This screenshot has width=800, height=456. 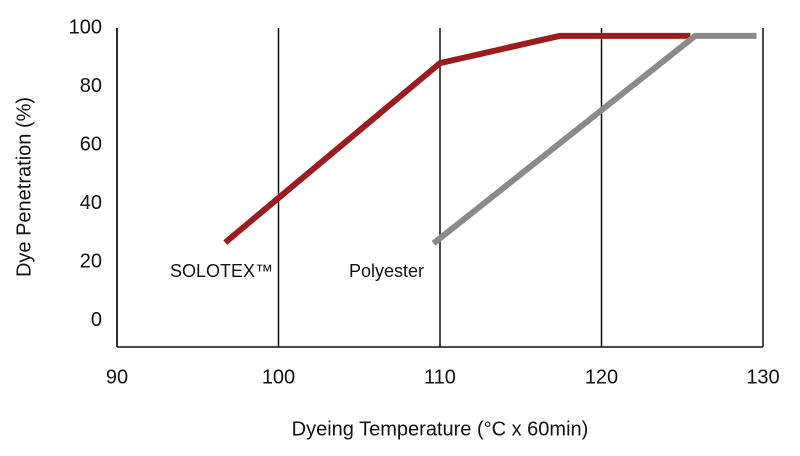 What do you see at coordinates (440, 377) in the screenshot?
I see `x-tick-label: 110` at bounding box center [440, 377].